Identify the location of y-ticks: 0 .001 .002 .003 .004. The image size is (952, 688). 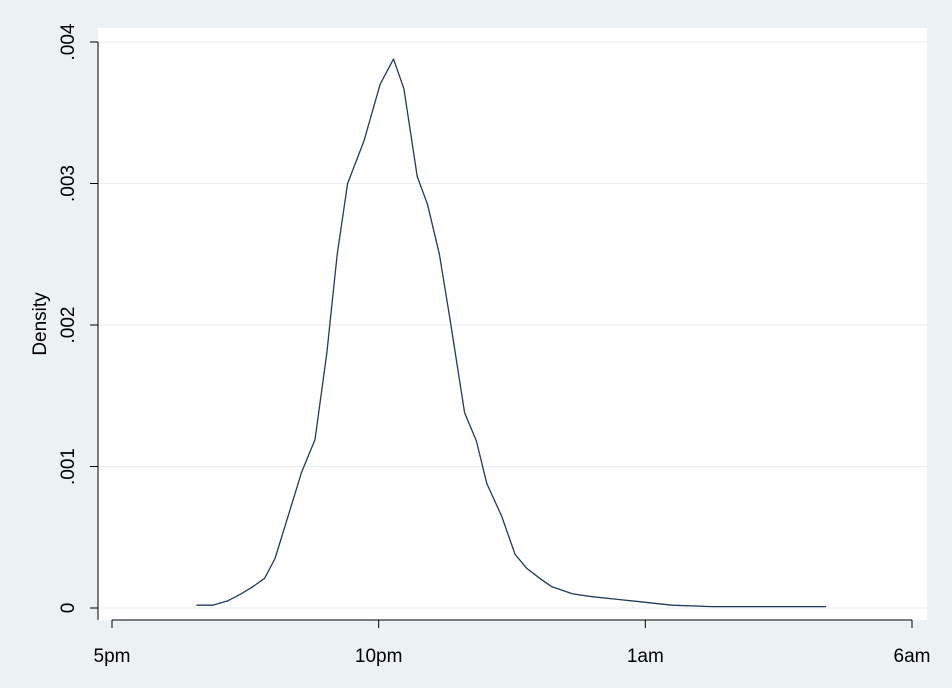
(78, 318).